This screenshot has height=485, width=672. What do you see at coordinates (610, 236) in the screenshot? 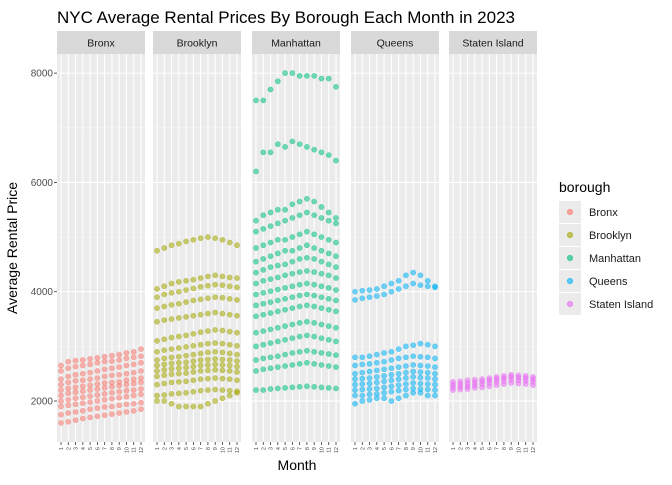
I see `legend-label: Brooklyn` at bounding box center [610, 236].